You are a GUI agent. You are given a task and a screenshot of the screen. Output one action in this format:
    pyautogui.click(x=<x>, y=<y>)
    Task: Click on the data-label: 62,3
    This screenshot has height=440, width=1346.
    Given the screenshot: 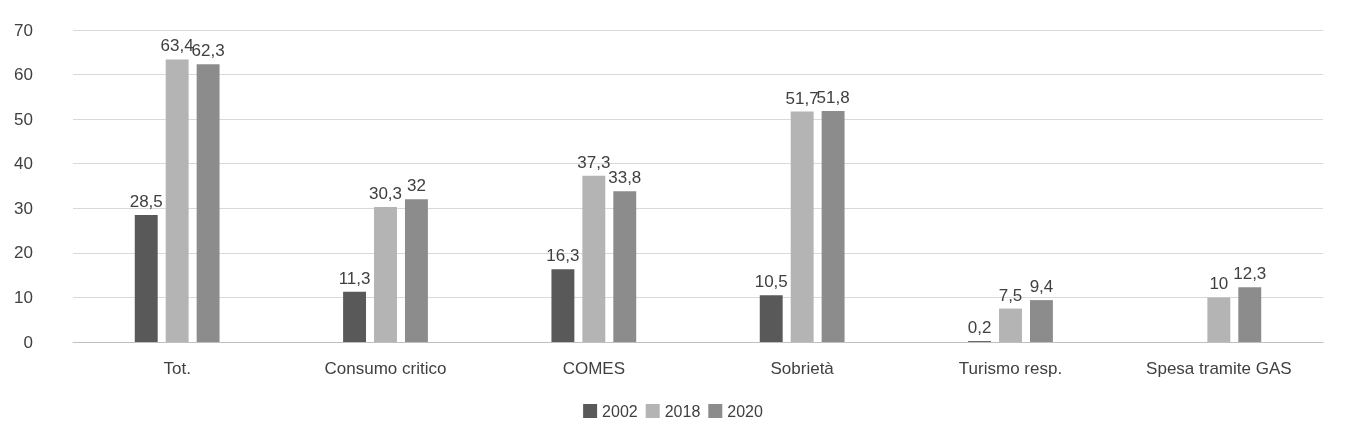 What is the action you would take?
    pyautogui.click(x=208, y=51)
    